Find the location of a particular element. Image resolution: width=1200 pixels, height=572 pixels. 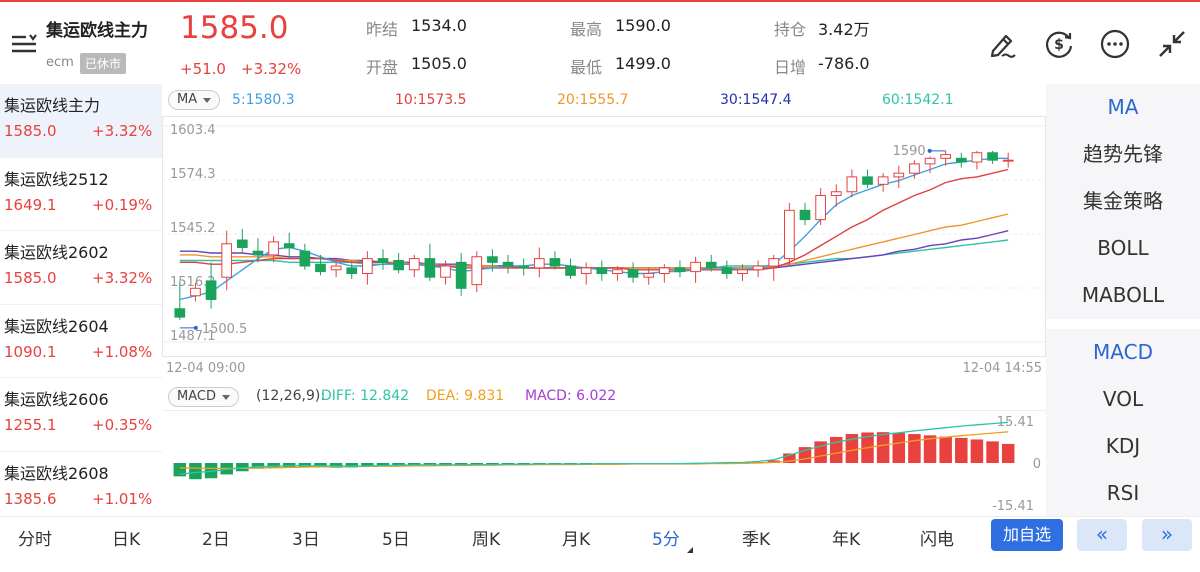

ma-selector: MA is located at coordinates (194, 100).